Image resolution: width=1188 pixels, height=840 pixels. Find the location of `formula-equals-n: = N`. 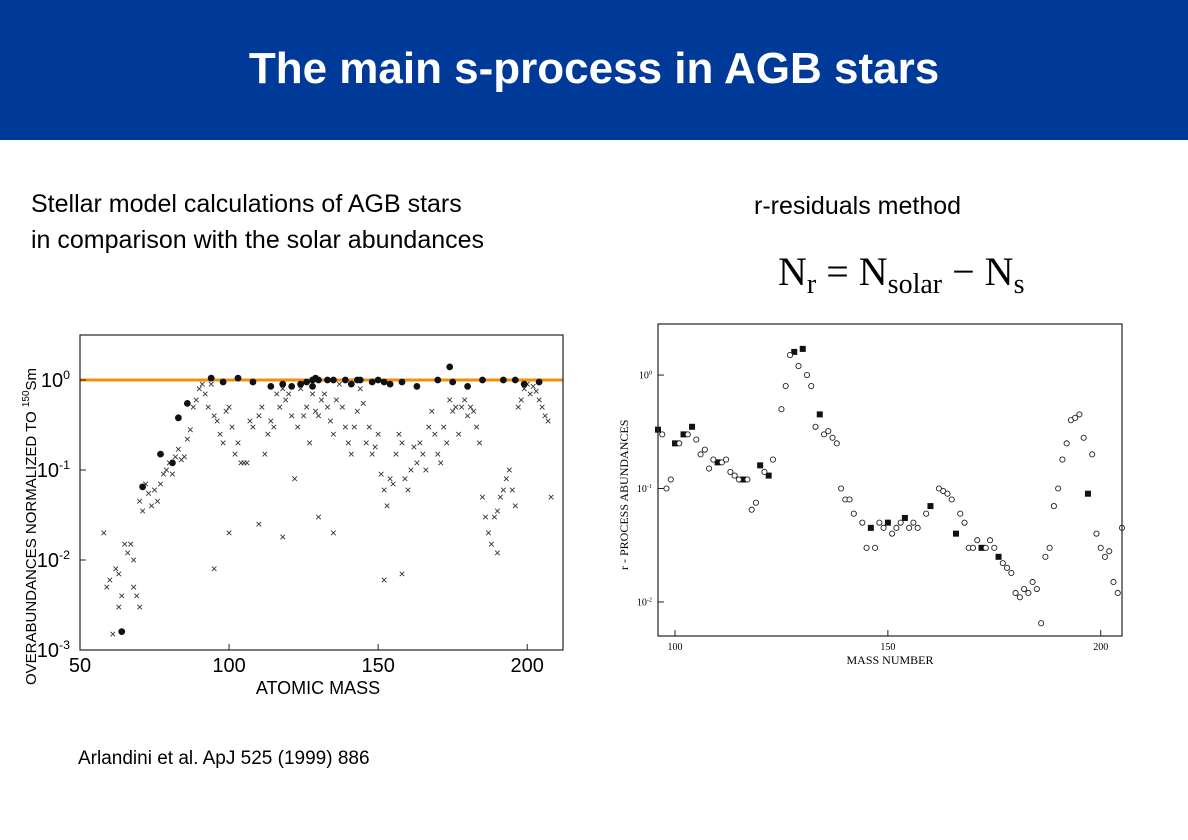

formula-equals-n: = N is located at coordinates (852, 271).